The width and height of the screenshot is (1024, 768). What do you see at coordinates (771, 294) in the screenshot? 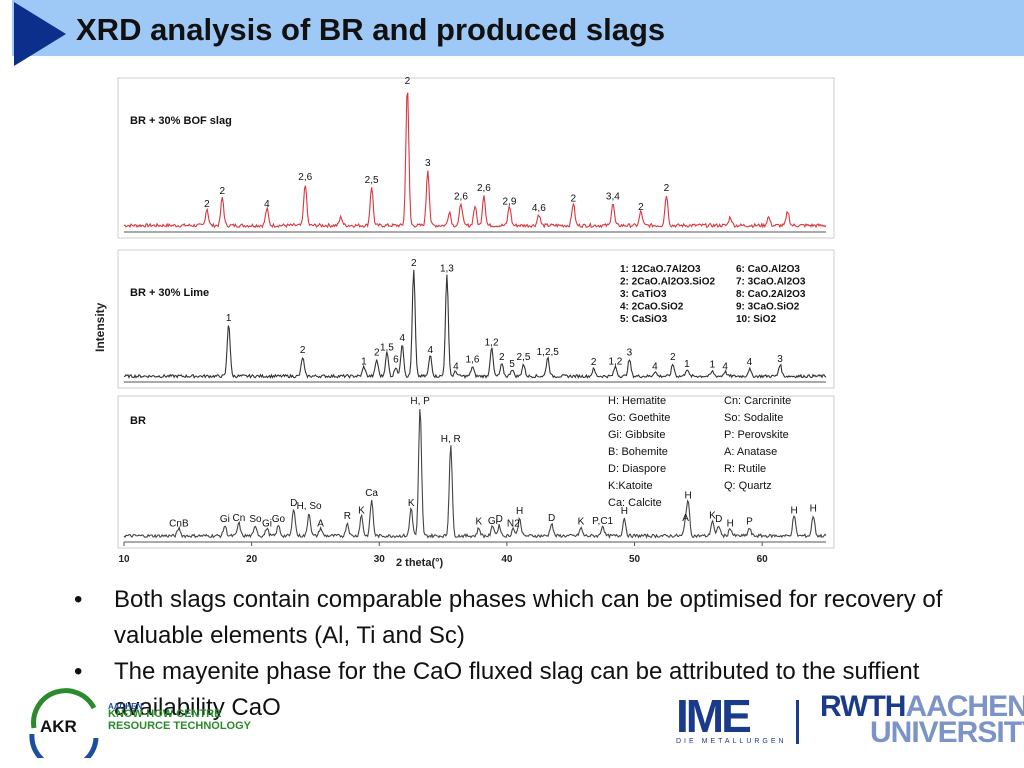
I see `legend-entry: 8: CaO.2Al2O3` at bounding box center [771, 294].